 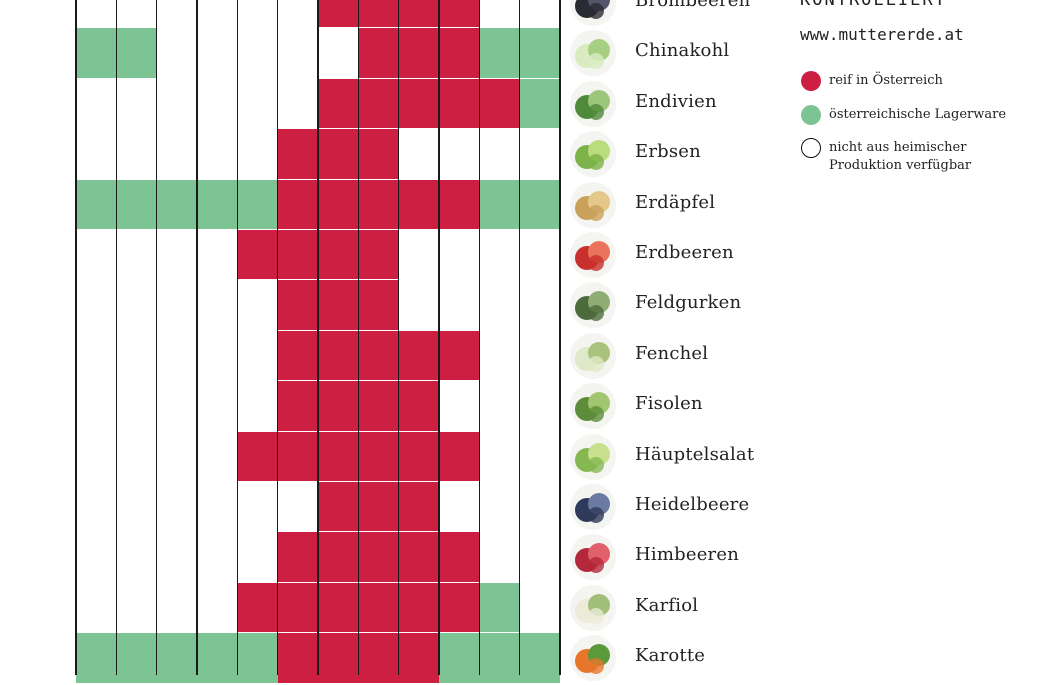 What do you see at coordinates (593, 406) in the screenshot?
I see `green-beans-icon` at bounding box center [593, 406].